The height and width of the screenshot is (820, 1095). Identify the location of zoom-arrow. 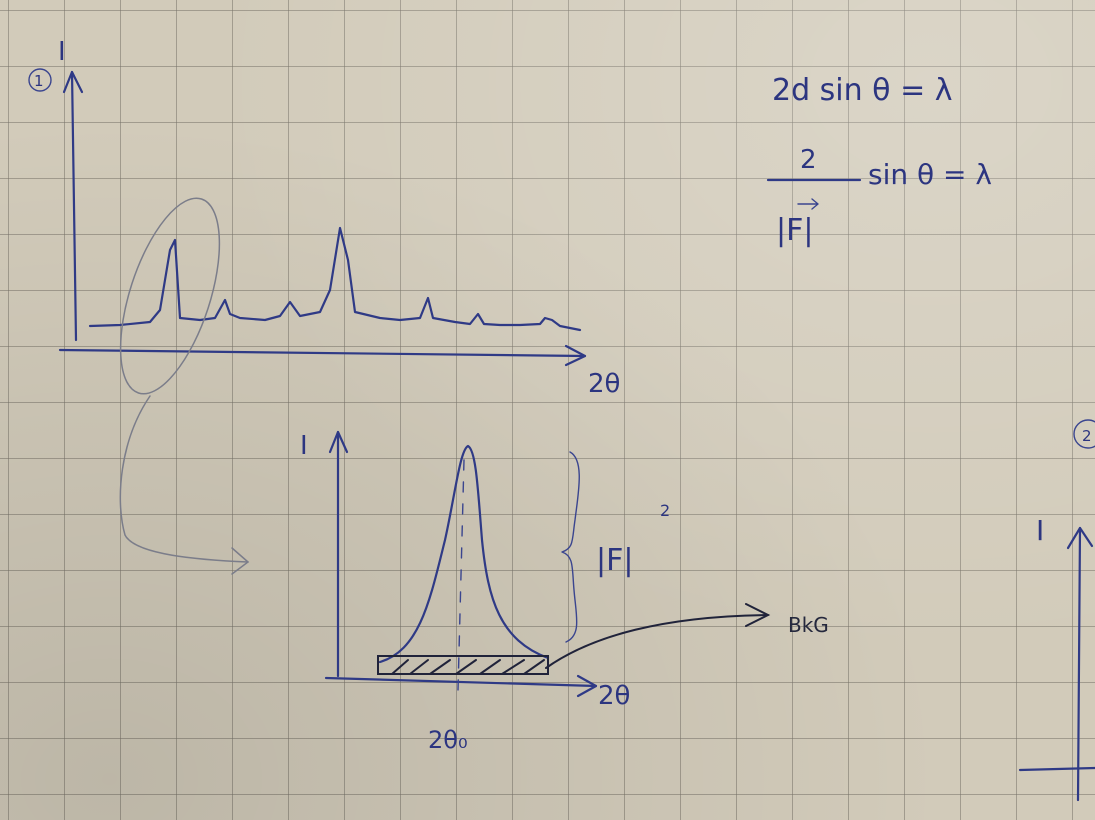
(184, 479).